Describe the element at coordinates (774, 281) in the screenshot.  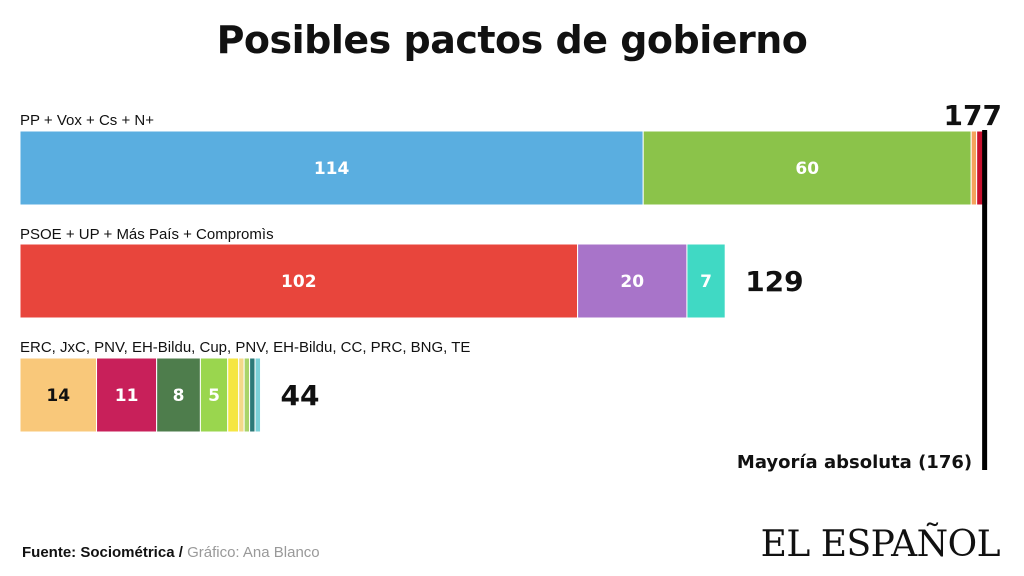
I see `group-total-label: 129` at that location.